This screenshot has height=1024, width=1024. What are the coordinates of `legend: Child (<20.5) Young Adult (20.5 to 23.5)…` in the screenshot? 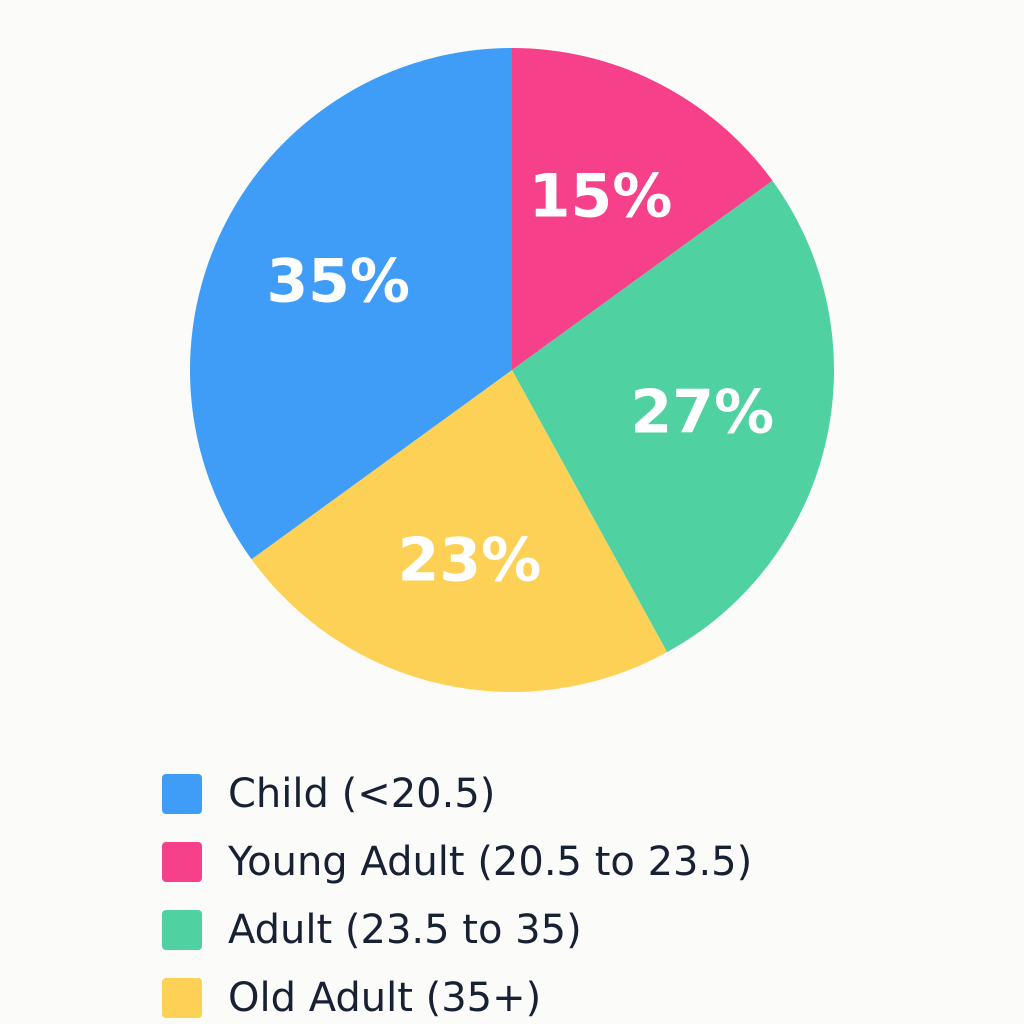 It's located at (457, 892).